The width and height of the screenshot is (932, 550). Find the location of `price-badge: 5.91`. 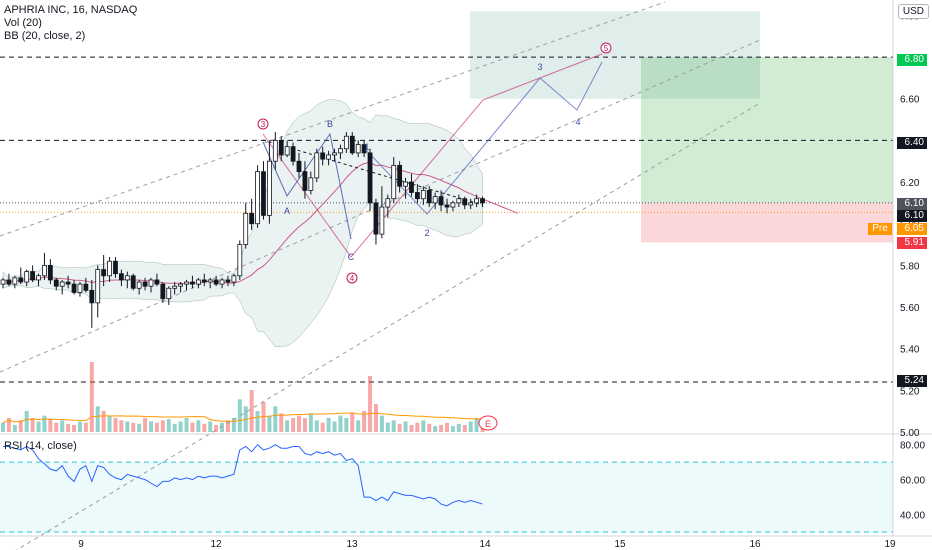

price-badge: 5.91 is located at coordinates (912, 243).